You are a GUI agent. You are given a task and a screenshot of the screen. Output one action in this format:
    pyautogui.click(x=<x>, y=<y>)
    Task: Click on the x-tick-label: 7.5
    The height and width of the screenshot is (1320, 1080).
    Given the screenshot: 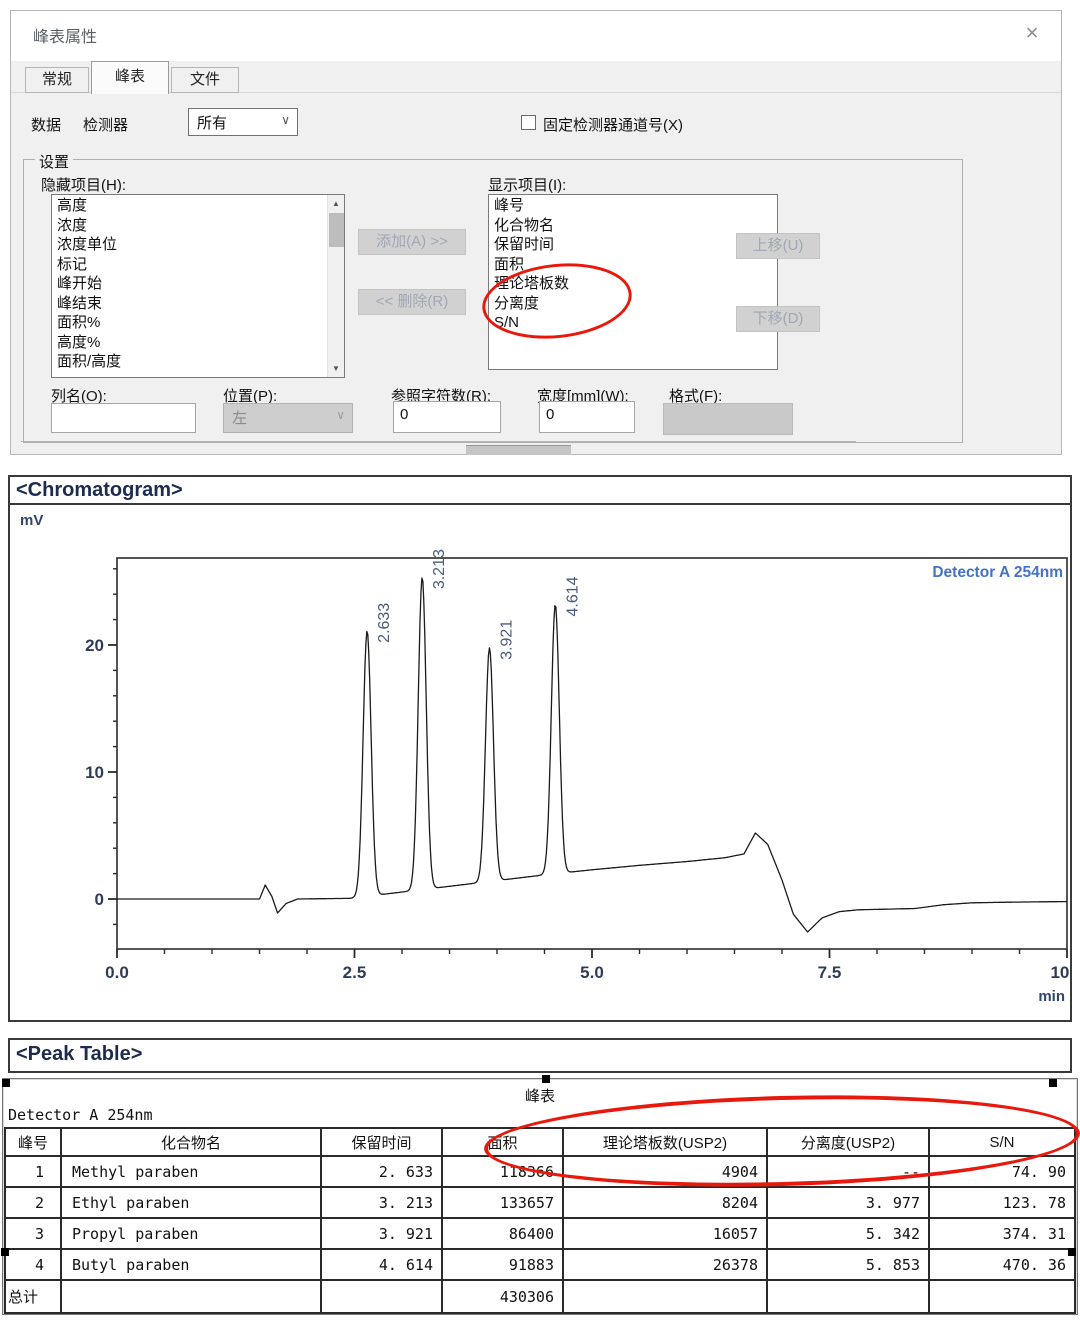 What is the action you would take?
    pyautogui.click(x=830, y=972)
    